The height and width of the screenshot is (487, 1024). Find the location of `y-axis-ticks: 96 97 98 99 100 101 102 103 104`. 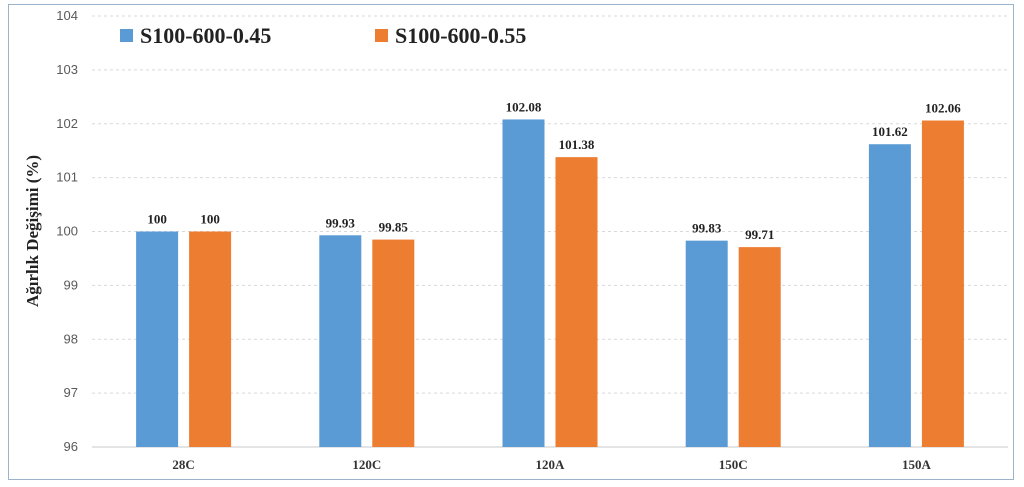

y-axis-ticks: 96 97 98 99 100 101 102 103 104 is located at coordinates (67, 231).